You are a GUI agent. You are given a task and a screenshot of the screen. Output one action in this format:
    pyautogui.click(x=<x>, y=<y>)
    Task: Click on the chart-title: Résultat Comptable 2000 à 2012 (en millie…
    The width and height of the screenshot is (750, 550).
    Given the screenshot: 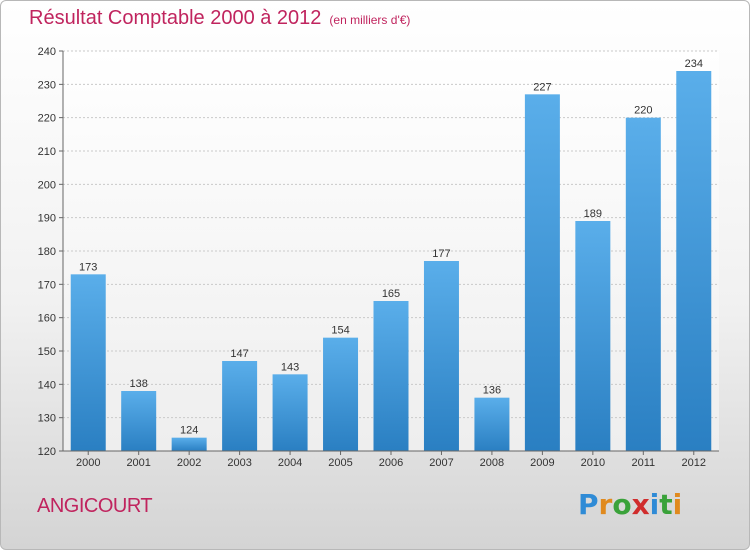 What is the action you would take?
    pyautogui.click(x=219, y=18)
    